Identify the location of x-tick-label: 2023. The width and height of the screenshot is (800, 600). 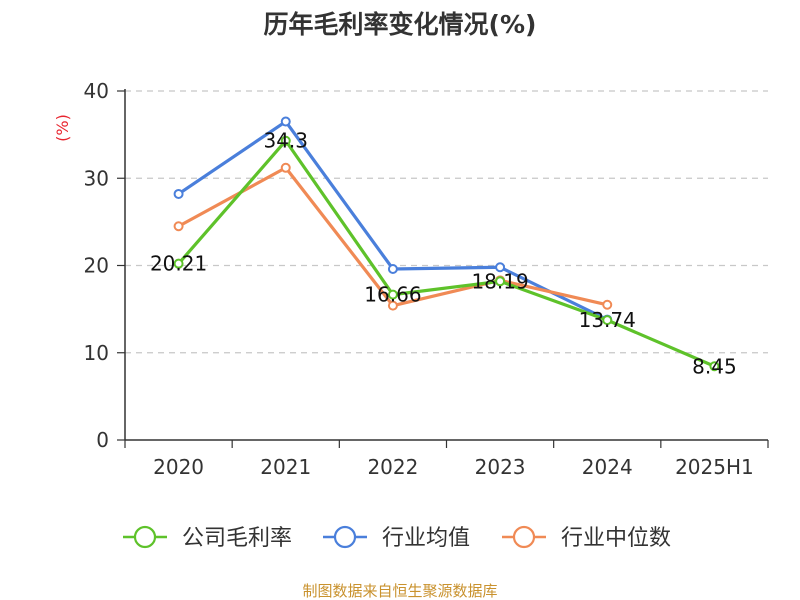
(500, 467).